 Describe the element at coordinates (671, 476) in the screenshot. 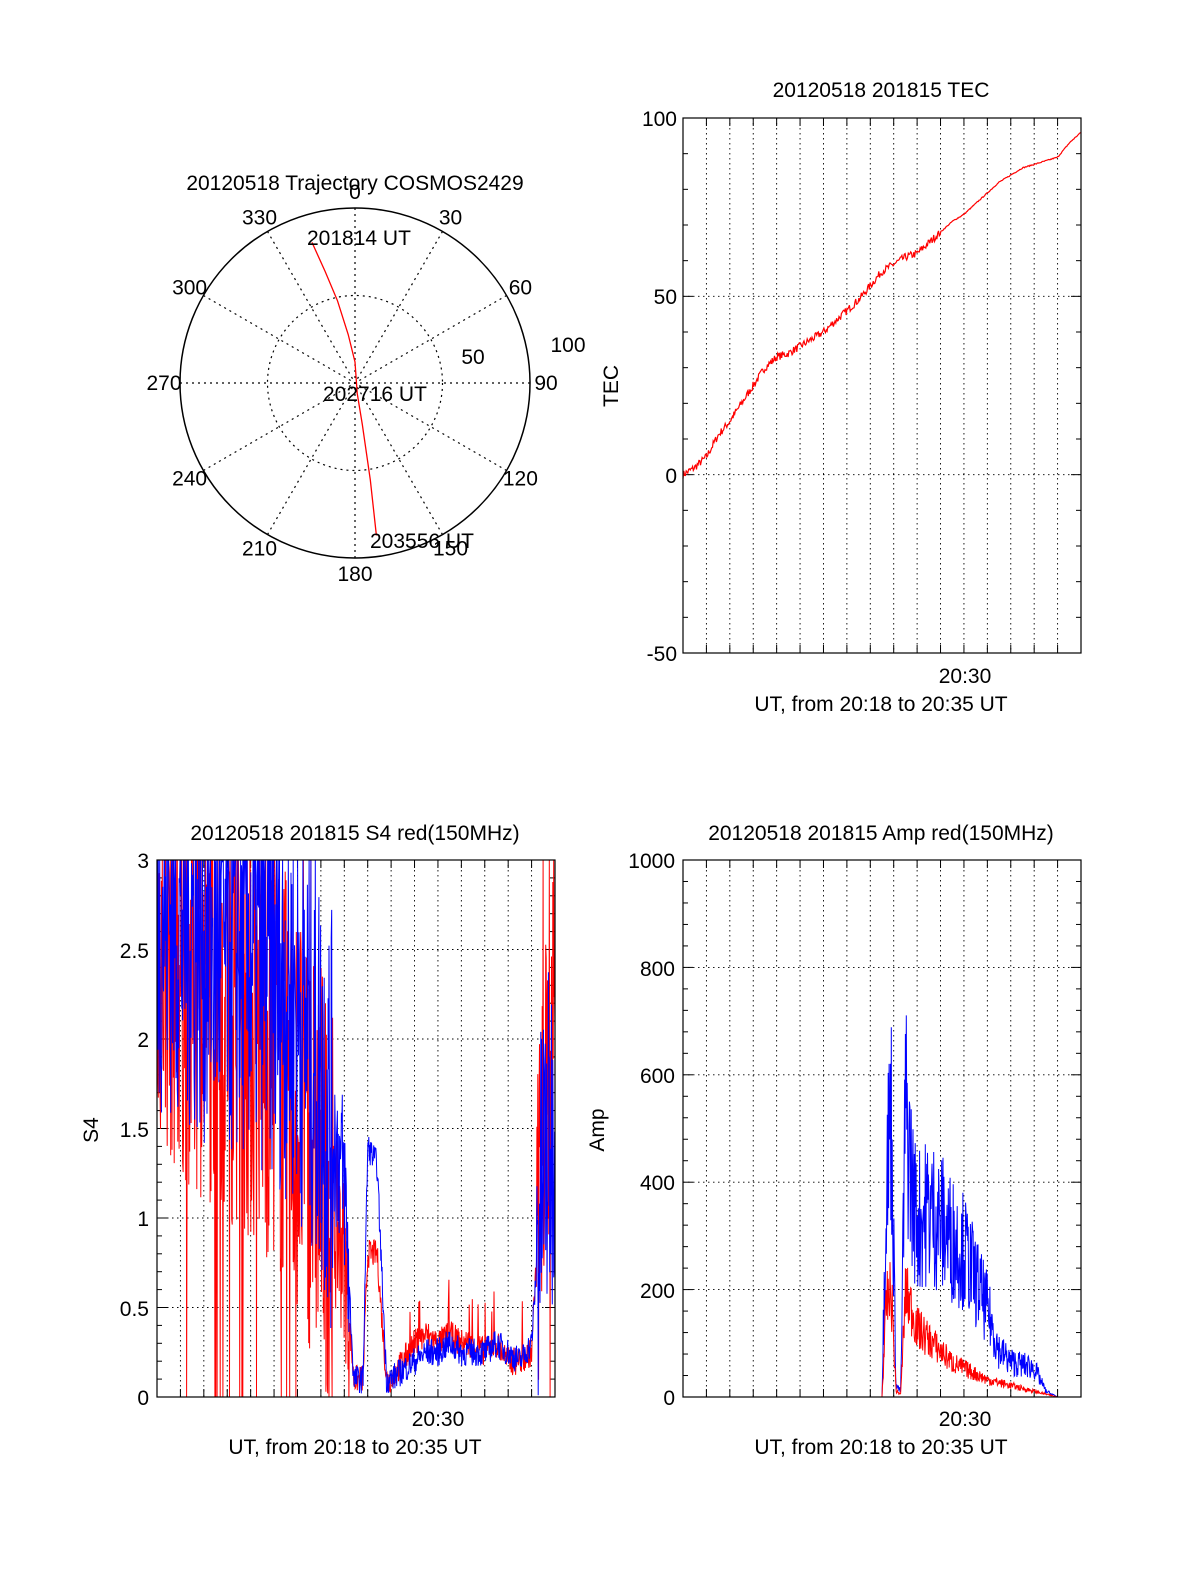

I see `tec-ytick-0: 0` at that location.